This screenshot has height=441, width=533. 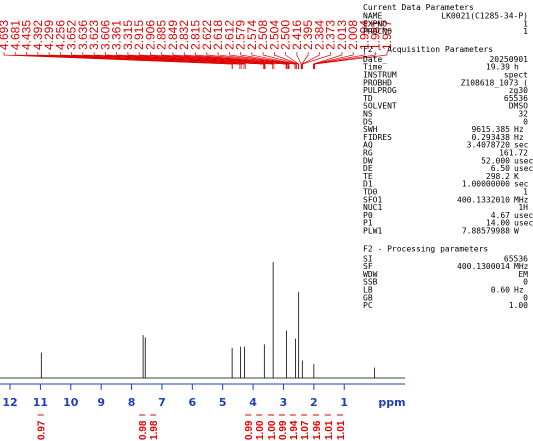 I want to click on parameter-value: 19.39, so click(x=498, y=67).